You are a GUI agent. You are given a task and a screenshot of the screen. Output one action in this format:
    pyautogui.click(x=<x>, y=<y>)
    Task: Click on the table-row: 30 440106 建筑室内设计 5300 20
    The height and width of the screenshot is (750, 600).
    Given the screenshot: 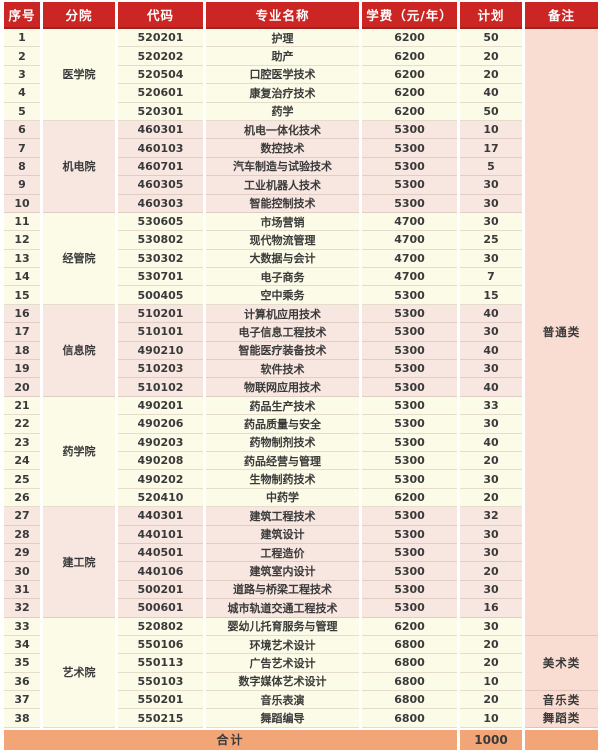 What is the action you would take?
    pyautogui.click(x=301, y=571)
    